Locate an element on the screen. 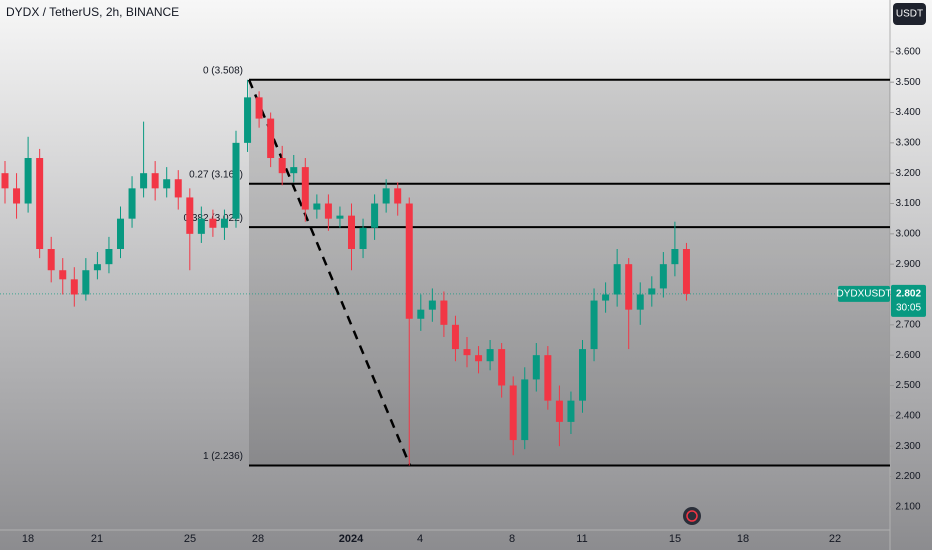 The width and height of the screenshot is (932, 550). y-tick-label: 3.400 is located at coordinates (907, 112).